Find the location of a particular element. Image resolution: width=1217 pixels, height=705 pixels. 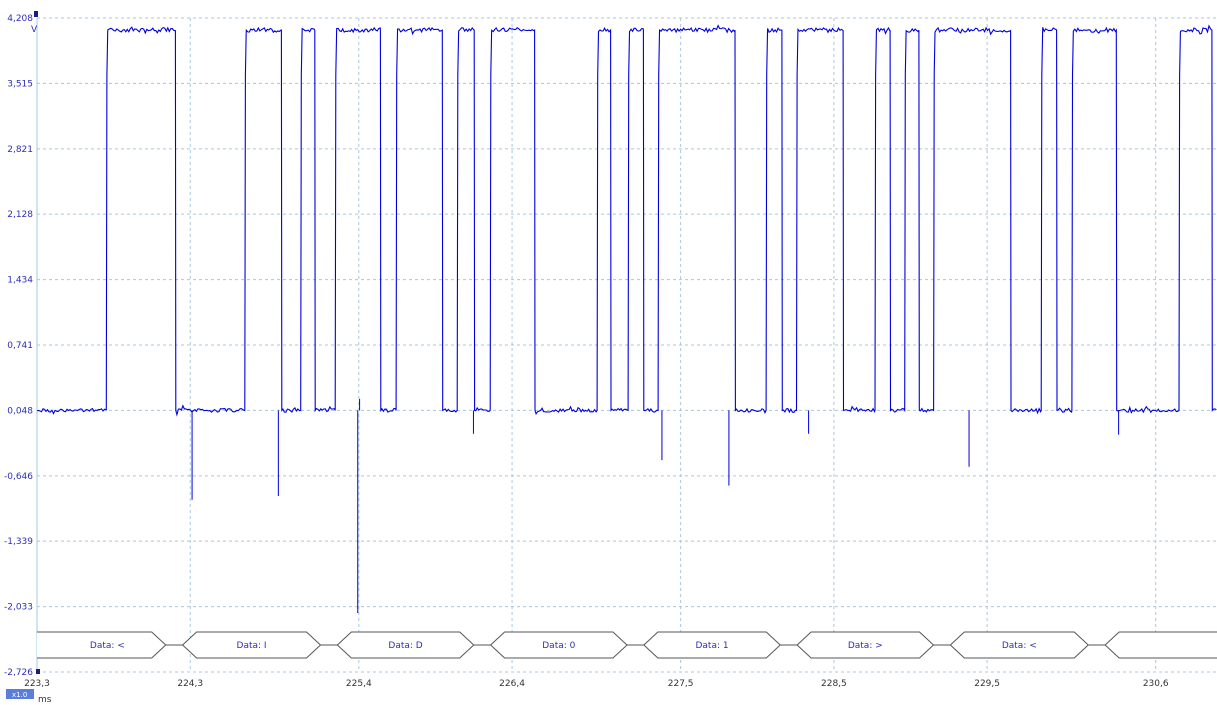

y-tick-label: 0,741 is located at coordinates (20, 346).